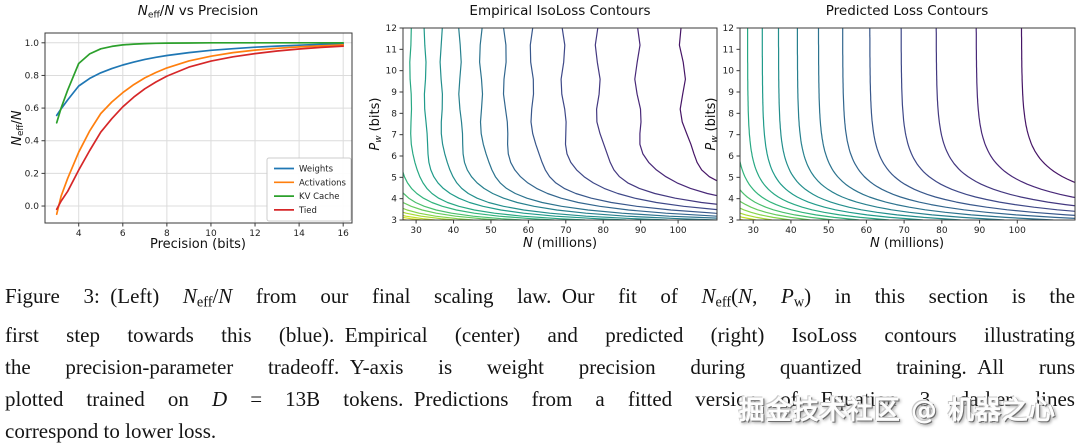 This screenshot has width=1080, height=447. I want to click on legend-label: Activations, so click(323, 183).